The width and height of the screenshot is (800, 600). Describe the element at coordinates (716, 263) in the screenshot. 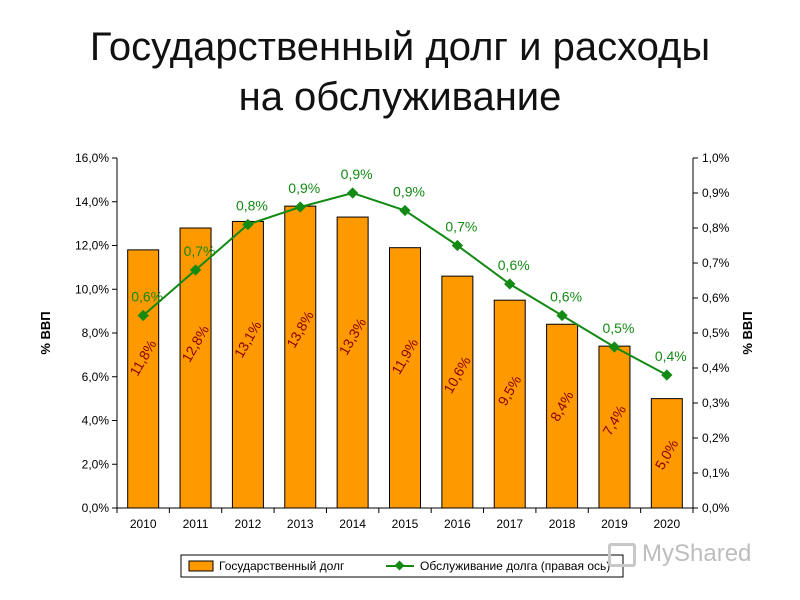

I see `right-tick-label: 0,7%` at that location.